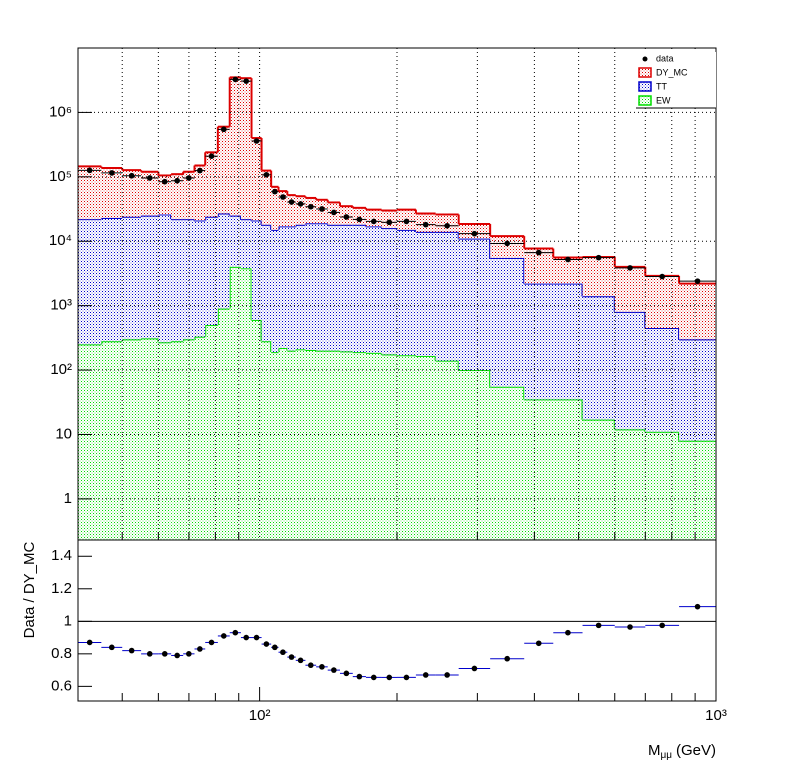 Image resolution: width=796 pixels, height=772 pixels. Describe the element at coordinates (61, 653) in the screenshot. I see `y-tick-label: 0.8` at that location.